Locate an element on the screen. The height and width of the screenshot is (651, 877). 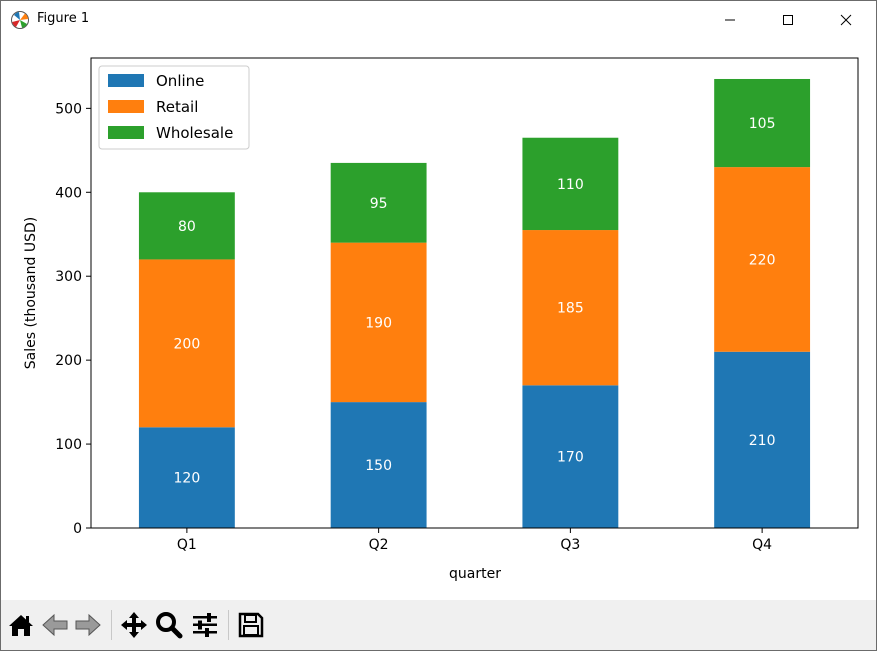
configure-subplots-button is located at coordinates (205, 625).